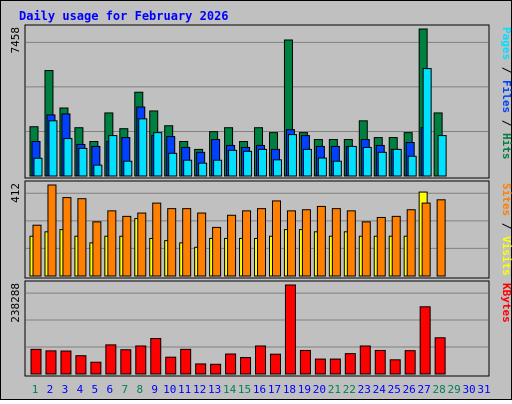  Describe the element at coordinates (424, 389) in the screenshot. I see `x-tick-label: 27` at that location.